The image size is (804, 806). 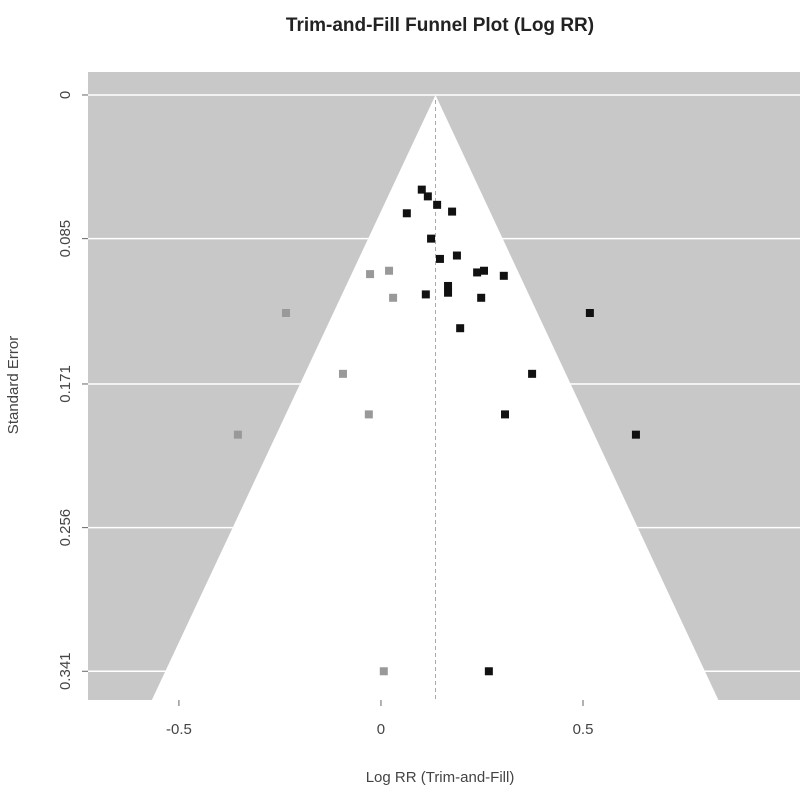 What do you see at coordinates (65, 528) in the screenshot?
I see `y-tick-label: 0.256` at bounding box center [65, 528].